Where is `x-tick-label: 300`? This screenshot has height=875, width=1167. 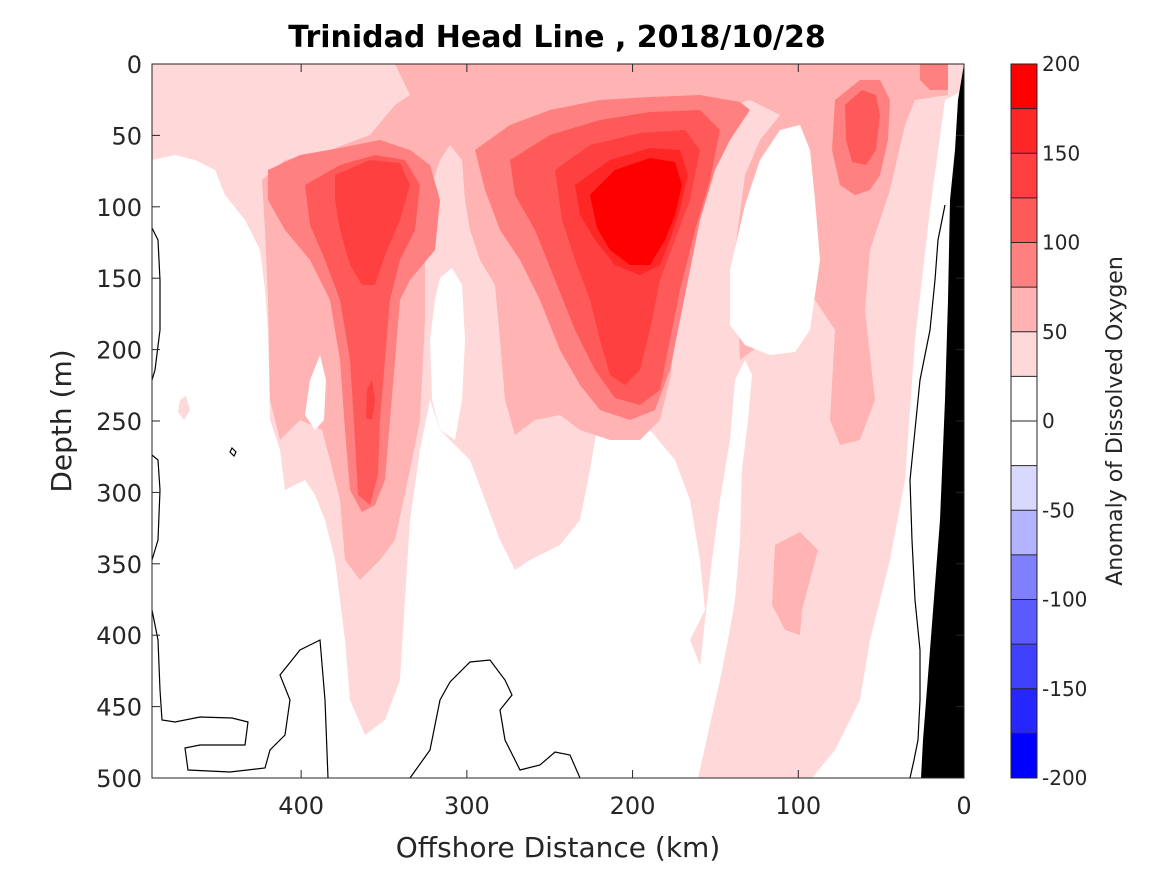 x-tick-label: 300 is located at coordinates (467, 806).